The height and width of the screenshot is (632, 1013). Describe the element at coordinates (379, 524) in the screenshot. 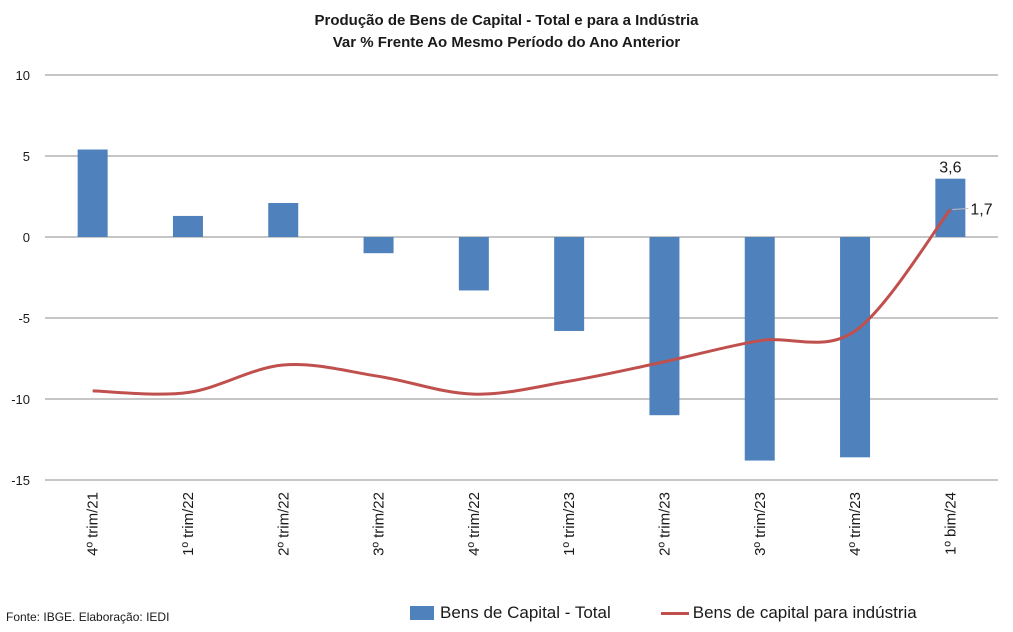

I see `x-tick-label: 3º trim/22` at that location.